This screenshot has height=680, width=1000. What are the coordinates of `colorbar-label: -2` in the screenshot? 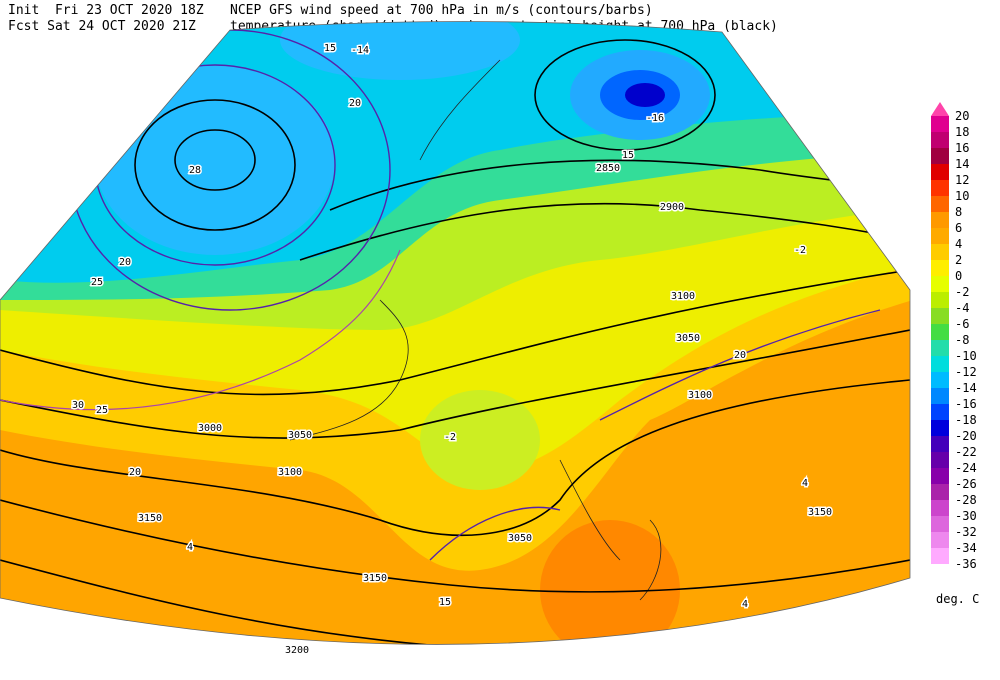 It's located at (962, 292).